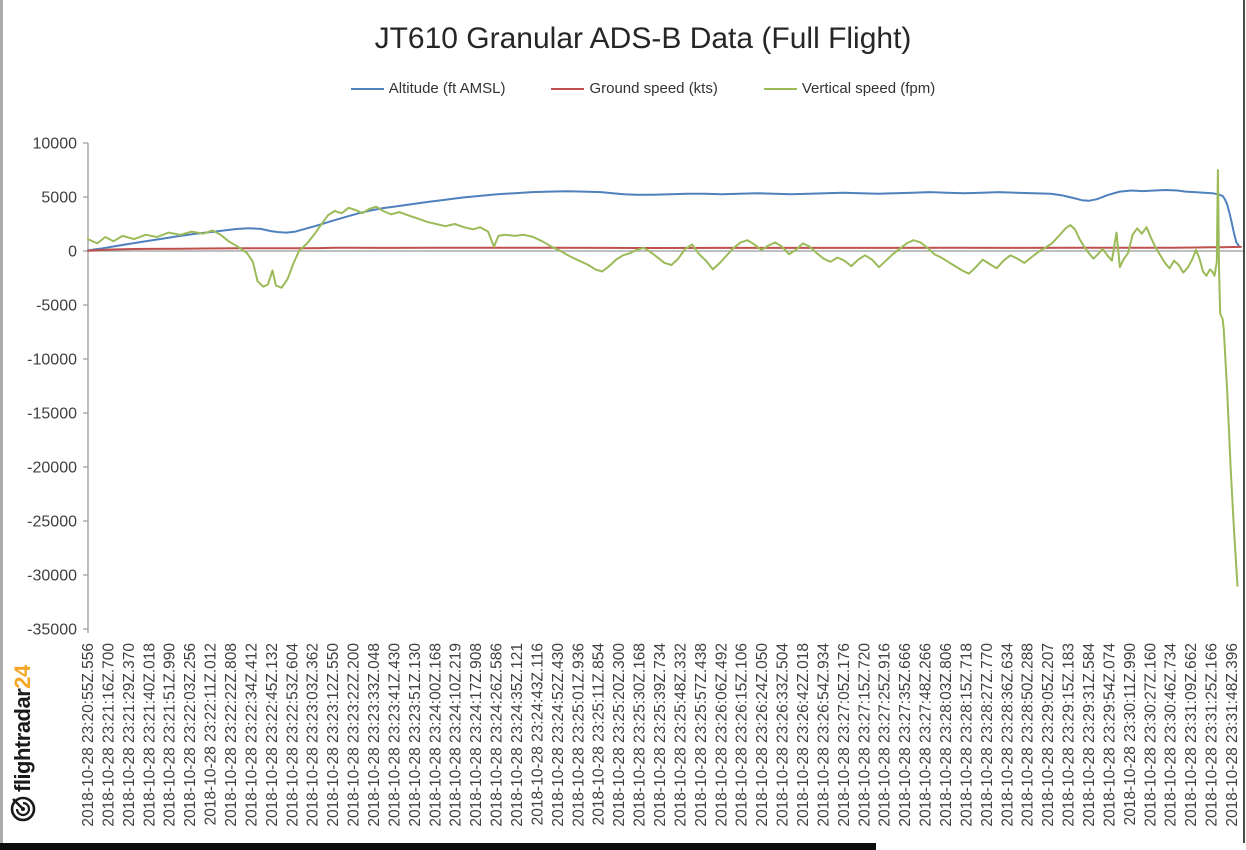 This screenshot has width=1246, height=850. Describe the element at coordinates (1069, 735) in the screenshot. I see `x-axis-tick-label: 2018-10-28 23:29:15Z.183` at that location.